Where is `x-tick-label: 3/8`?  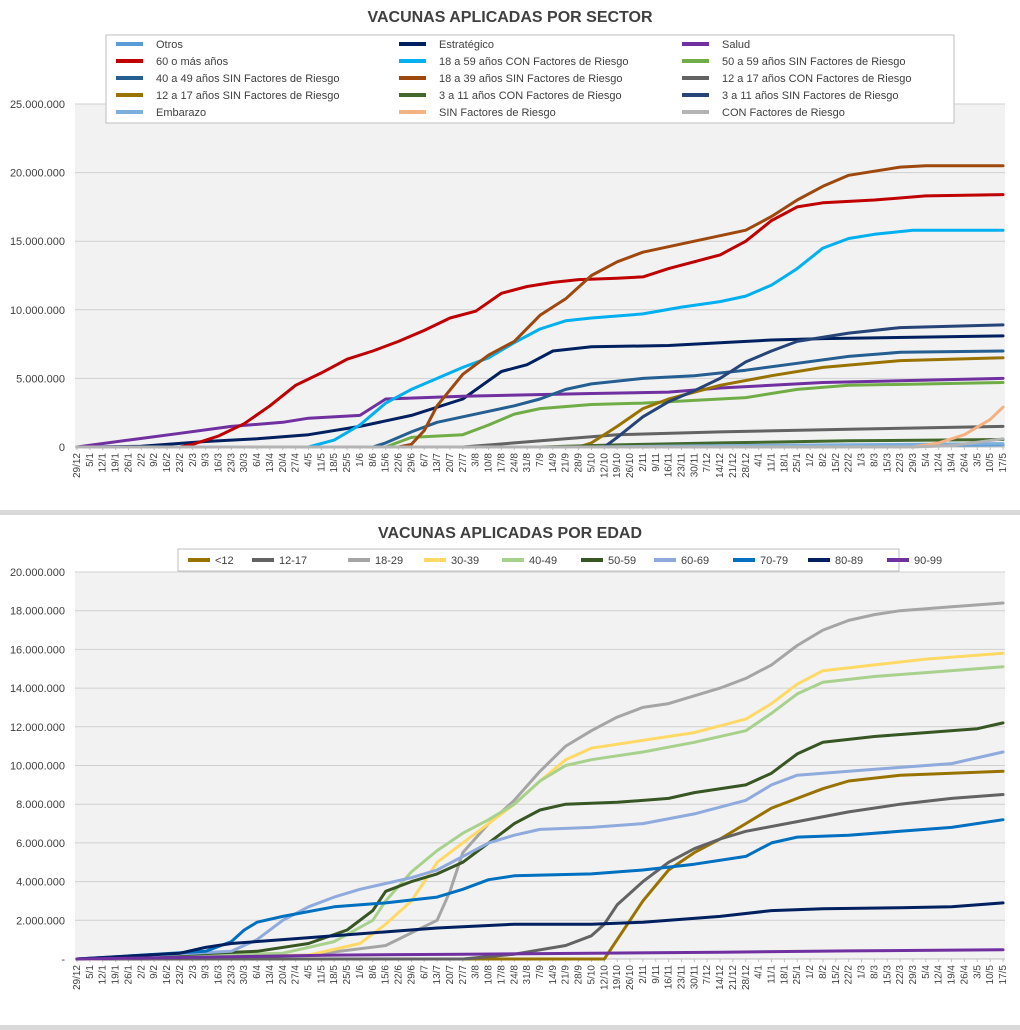
x-tick-label: 3/8 is located at coordinates (476, 460).